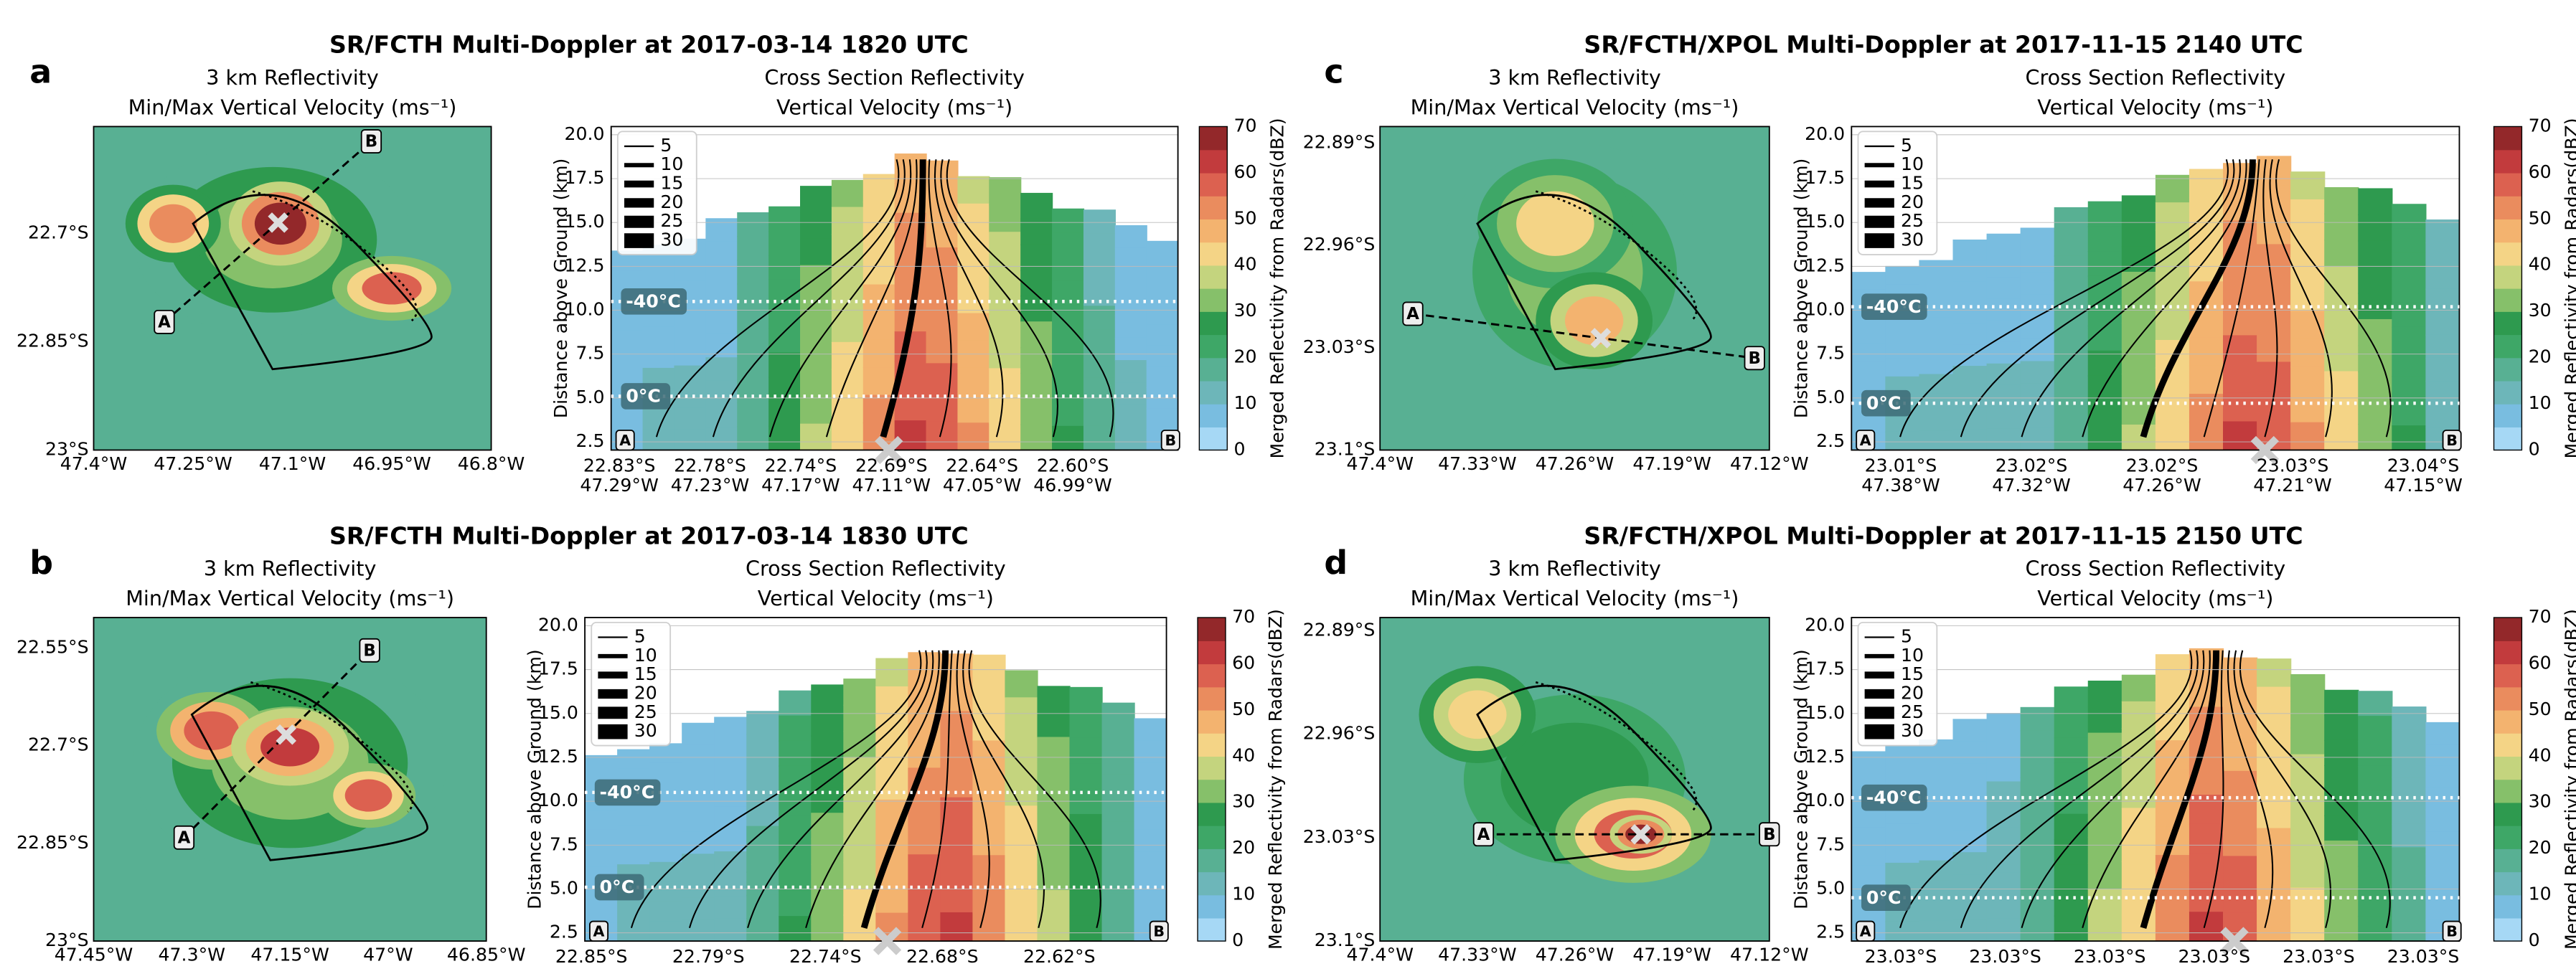 Image resolution: width=2576 pixels, height=974 pixels. Describe the element at coordinates (1912, 221) in the screenshot. I see `legend-label: 25` at that location.